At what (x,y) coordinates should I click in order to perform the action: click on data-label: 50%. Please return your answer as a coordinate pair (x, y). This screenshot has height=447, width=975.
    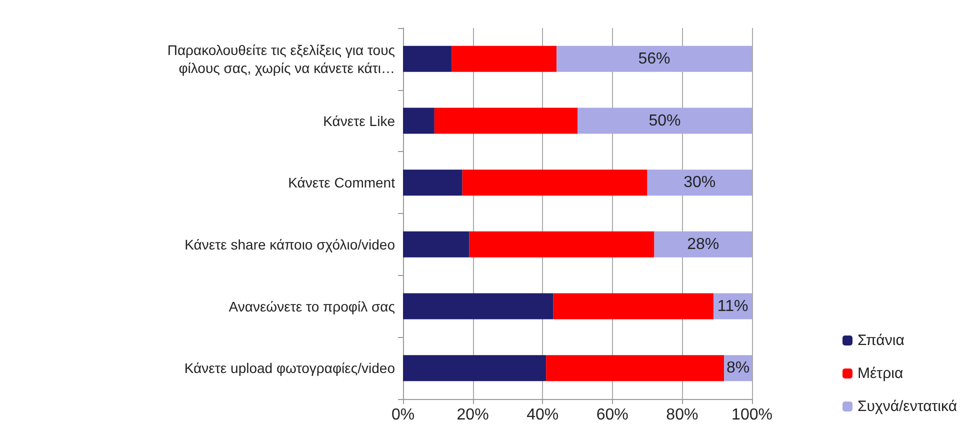
    Looking at the image, I should click on (664, 121).